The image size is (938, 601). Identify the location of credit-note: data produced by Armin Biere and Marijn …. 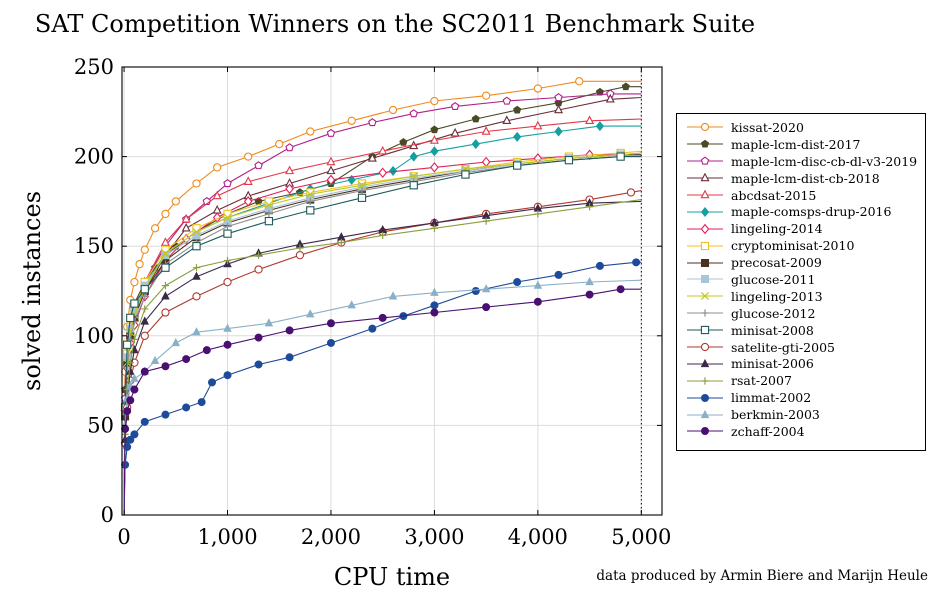
(762, 576).